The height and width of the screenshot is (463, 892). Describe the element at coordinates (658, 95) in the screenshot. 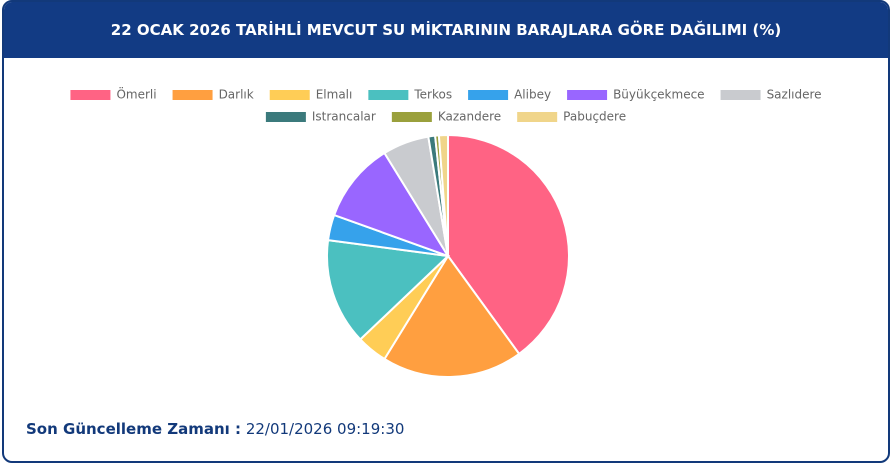

I see `legend-label: Büyükçekmece` at that location.